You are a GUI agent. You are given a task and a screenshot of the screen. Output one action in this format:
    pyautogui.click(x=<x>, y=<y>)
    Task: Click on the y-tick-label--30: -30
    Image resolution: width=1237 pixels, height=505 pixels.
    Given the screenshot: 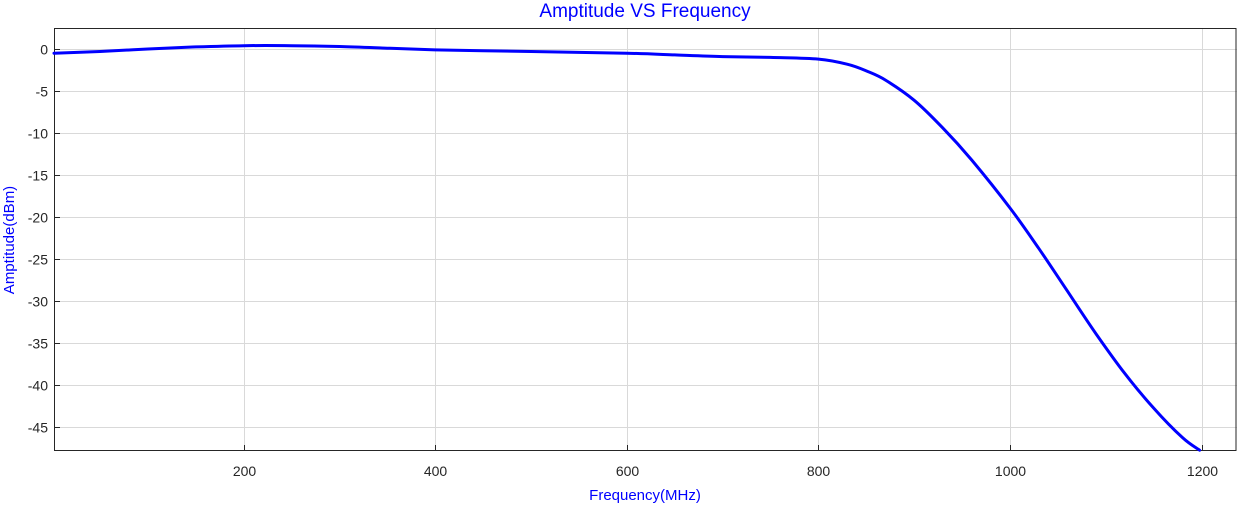 What is the action you would take?
    pyautogui.click(x=38, y=302)
    